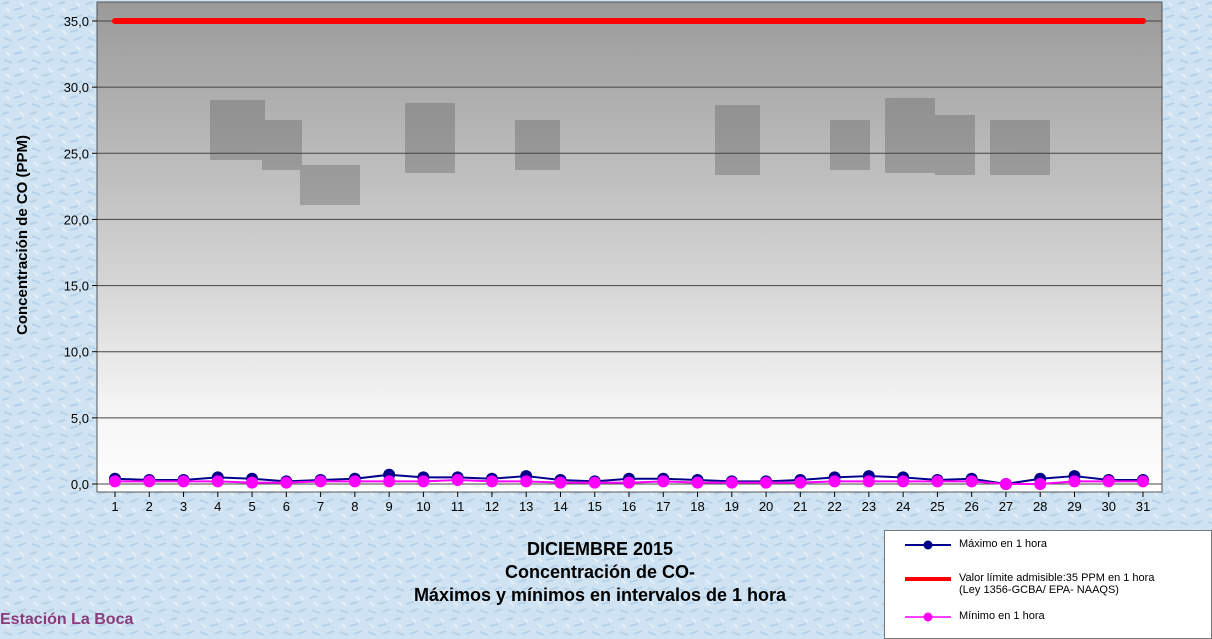 The image size is (1212, 639). I want to click on y-tick-label: 5,0, so click(80, 418).